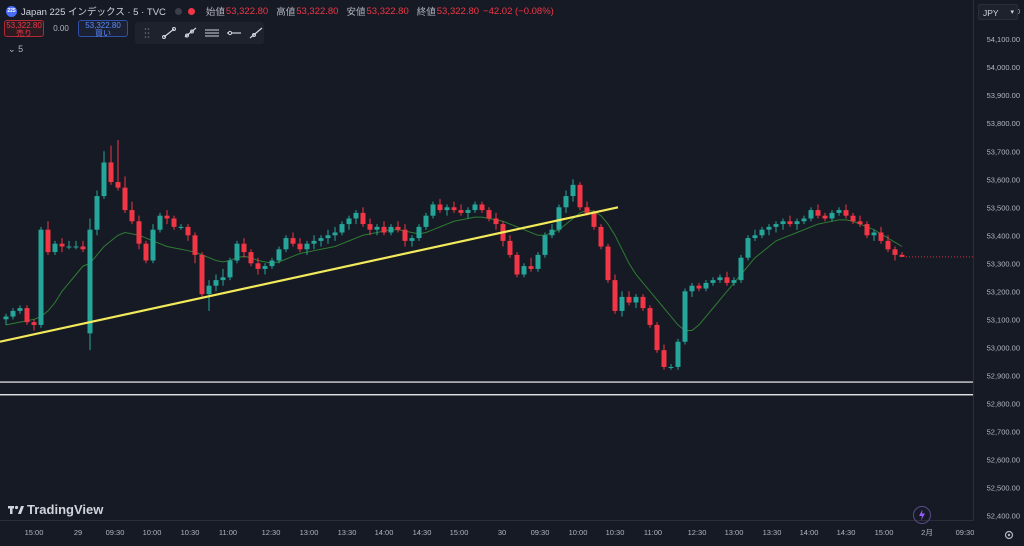 This screenshot has width=1024, height=546. I want to click on lightning-icon, so click(922, 515).